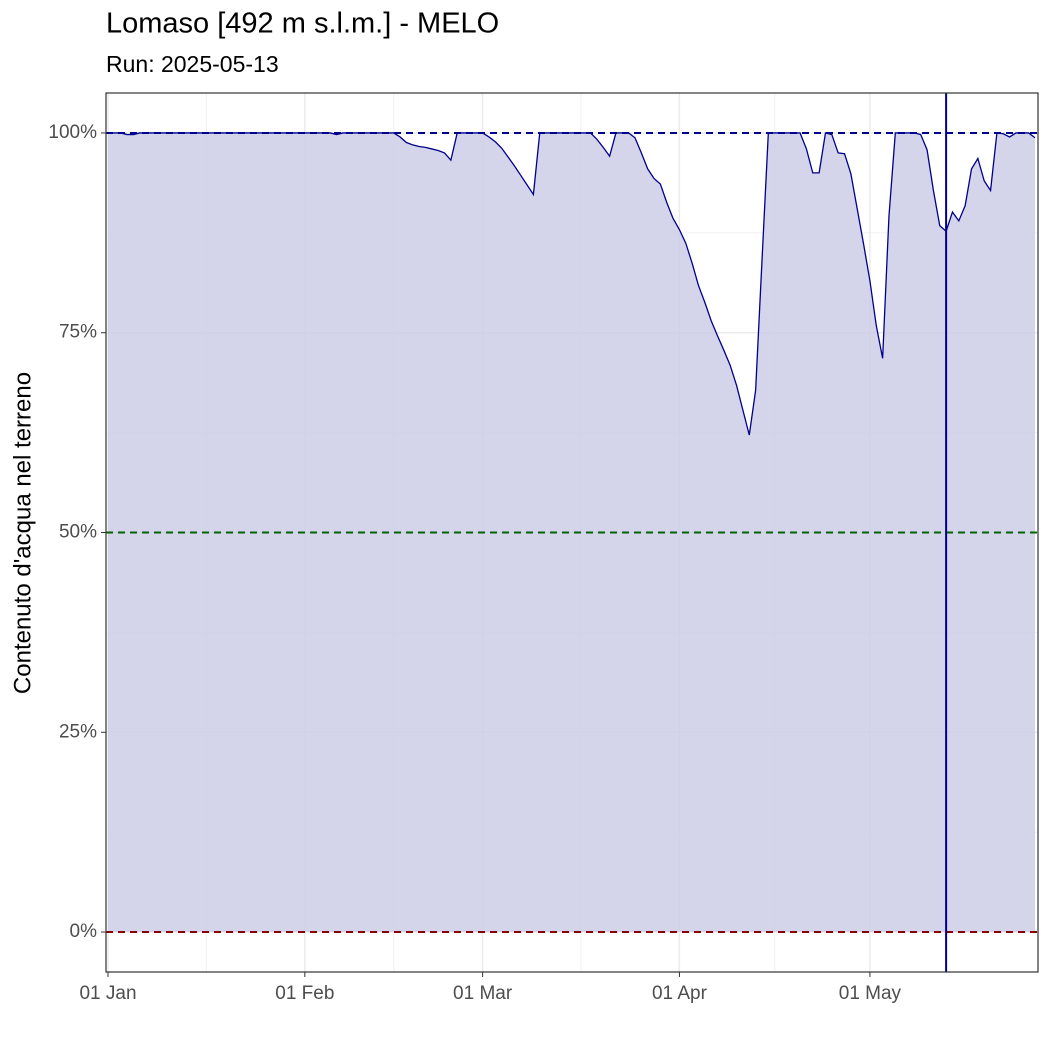  I want to click on chart-title: Lomaso [492 m s.l.m.] - MELO, so click(302, 24).